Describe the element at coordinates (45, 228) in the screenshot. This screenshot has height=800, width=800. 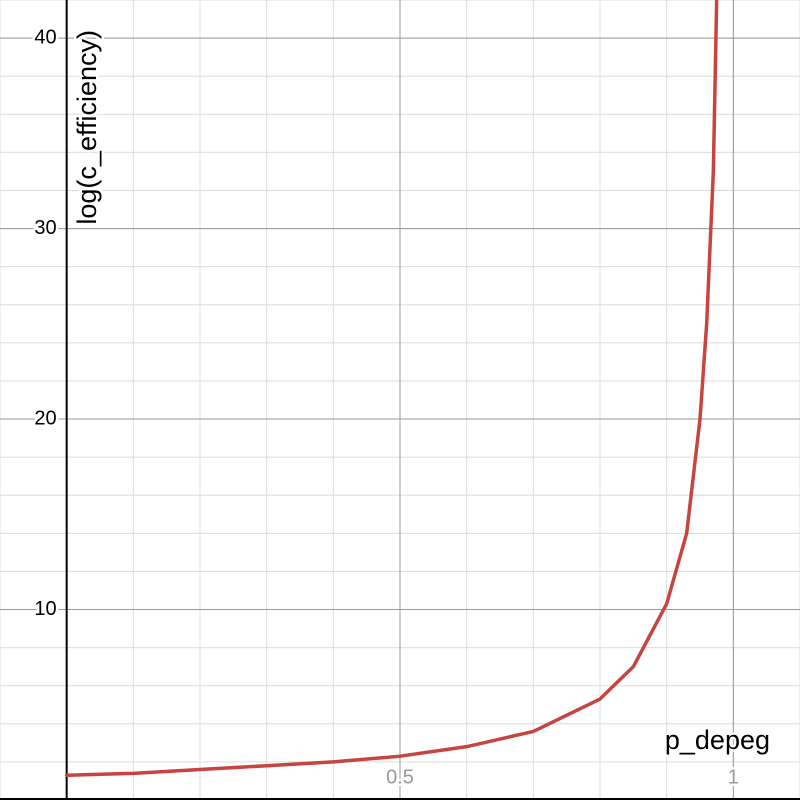
I see `y-tick-label: 30` at that location.